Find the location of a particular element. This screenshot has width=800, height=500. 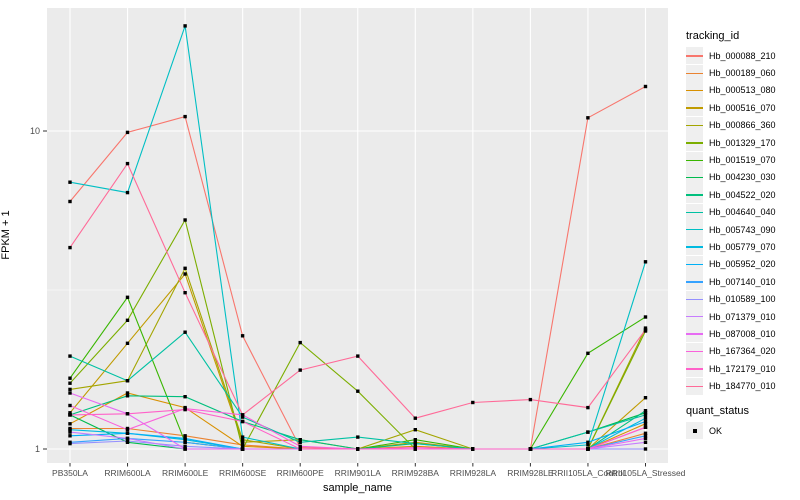

legend-entry-label: Hb_001519_070 is located at coordinates (742, 160).